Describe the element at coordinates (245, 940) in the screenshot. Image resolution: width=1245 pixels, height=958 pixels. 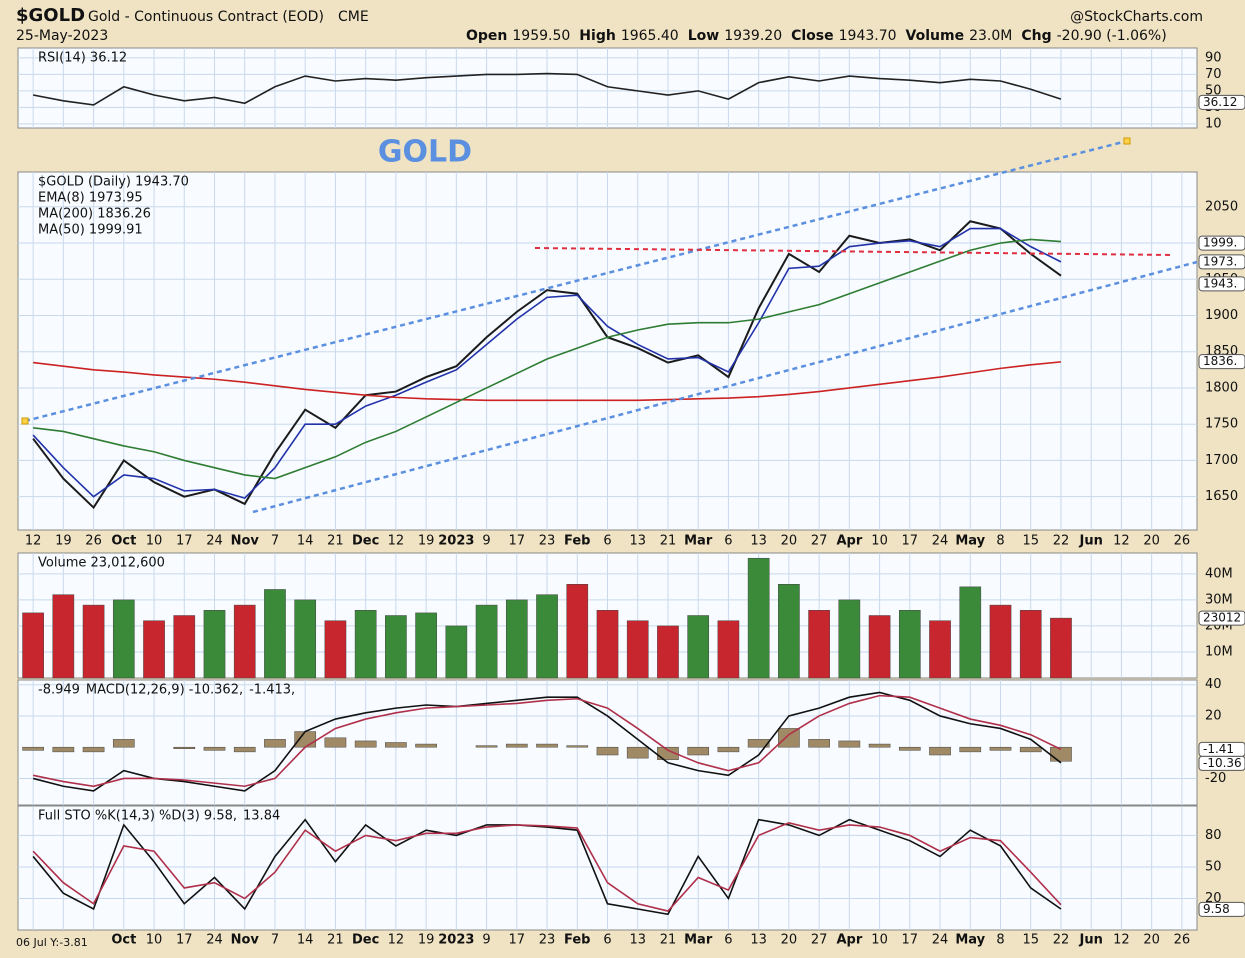
I see `x-tick-label: Nov` at that location.